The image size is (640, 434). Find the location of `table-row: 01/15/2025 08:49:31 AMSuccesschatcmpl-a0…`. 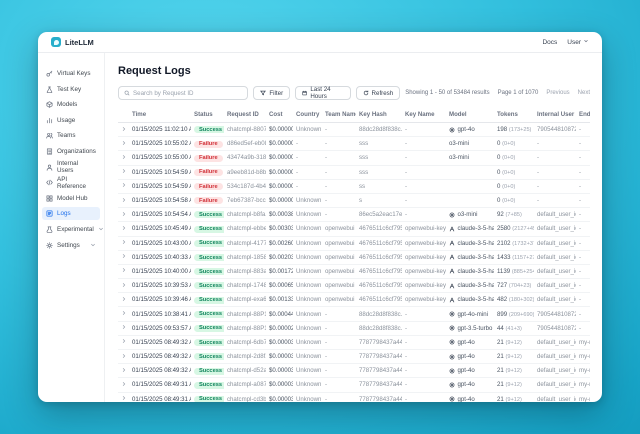

table-row: 01/15/2025 08:49:31 AMSuccesschatcmpl-a0… is located at coordinates (354, 385).